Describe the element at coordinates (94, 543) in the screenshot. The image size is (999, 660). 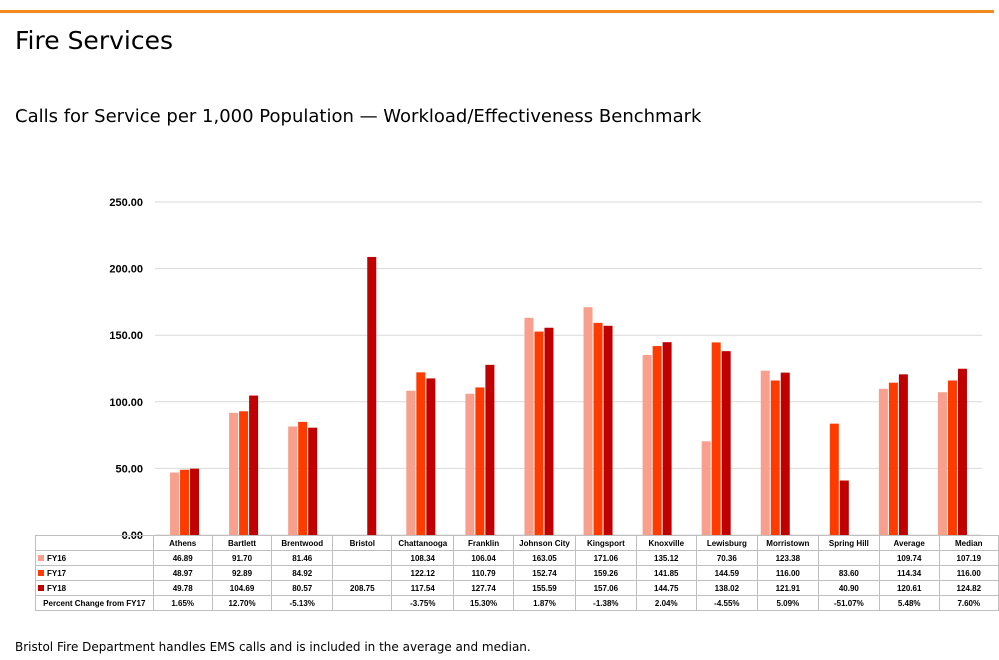
I see `table-corner-cell` at that location.